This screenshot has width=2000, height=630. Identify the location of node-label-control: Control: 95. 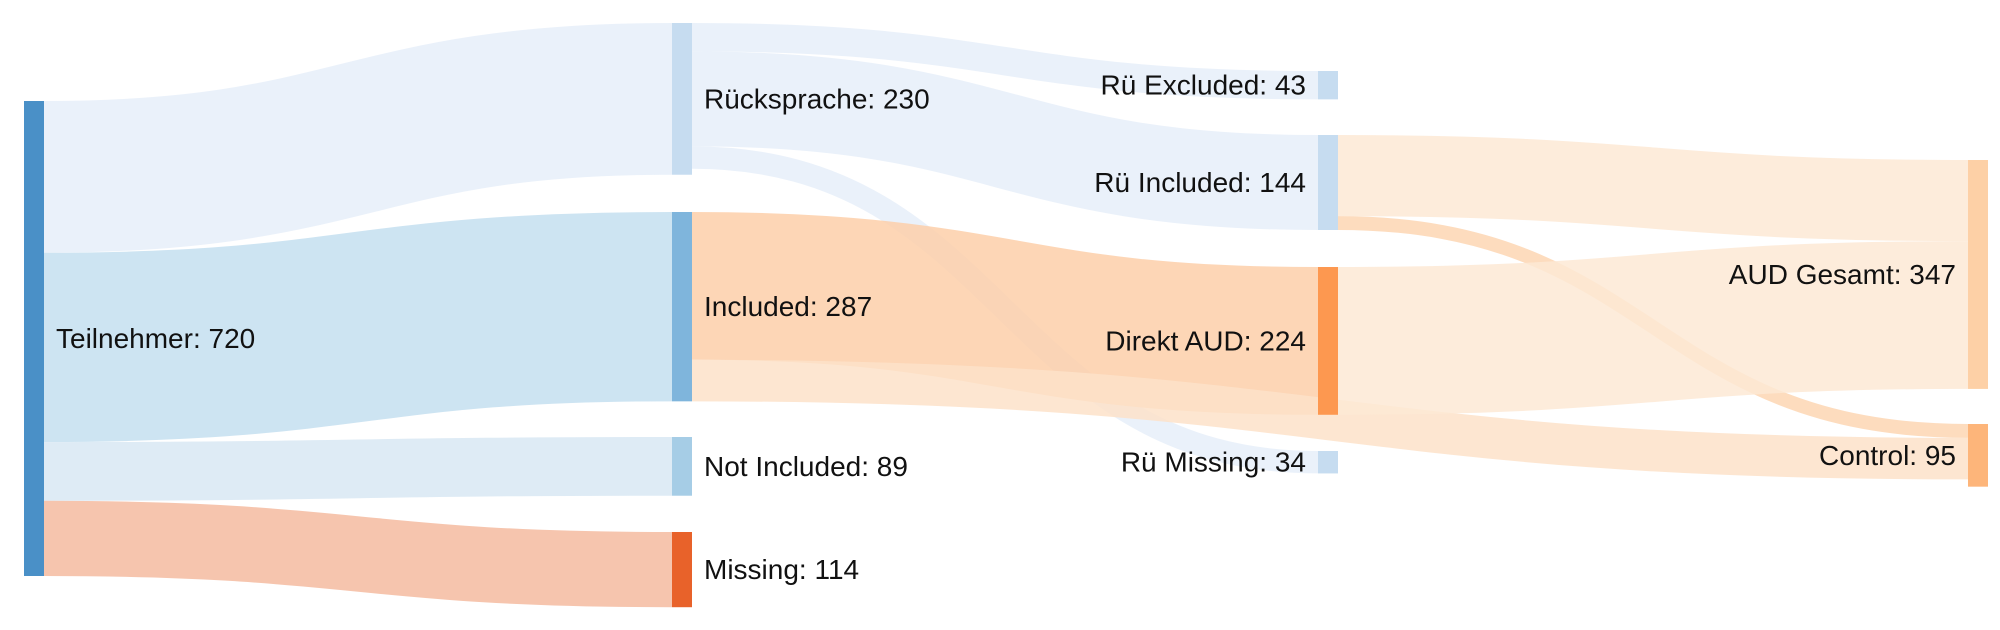
(1887, 455).